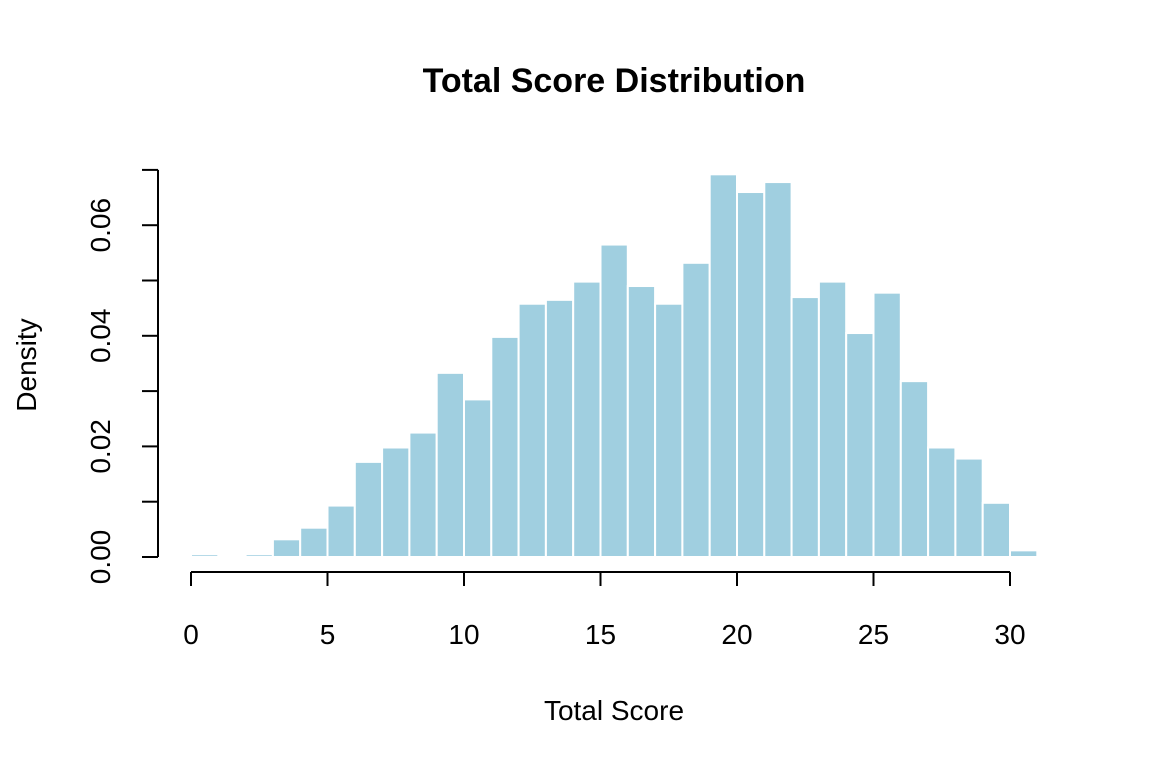 The image size is (1152, 768). Describe the element at coordinates (328, 634) in the screenshot. I see `x-tick-label: 5` at that location.